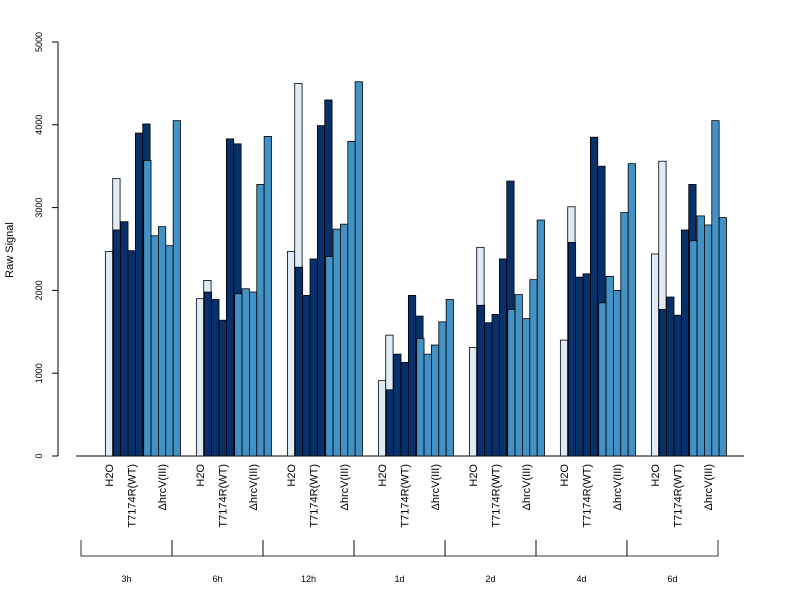 This screenshot has width=800, height=605. I want to click on time-label: 4d, so click(581, 579).